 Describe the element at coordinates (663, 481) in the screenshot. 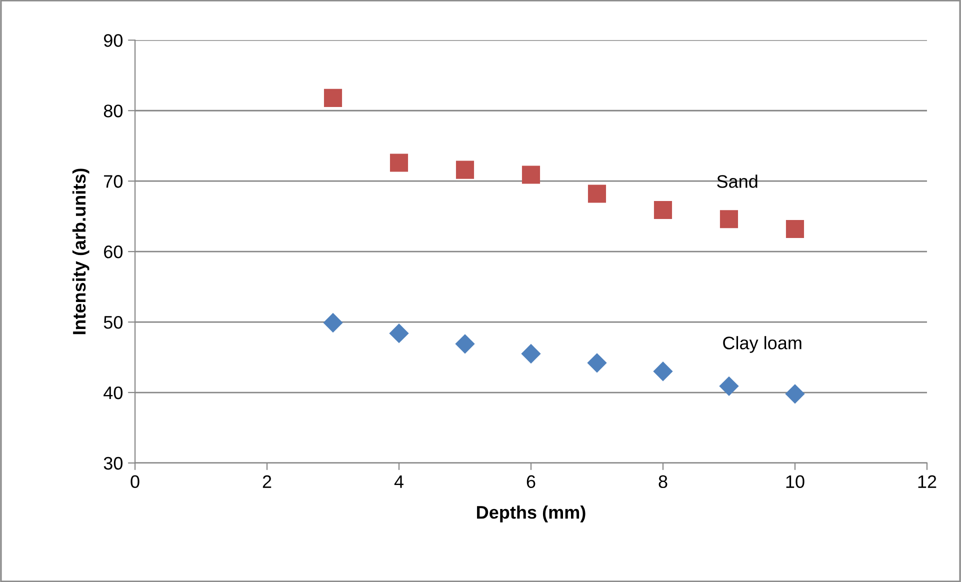

I see `x-tick-label: 8` at that location.